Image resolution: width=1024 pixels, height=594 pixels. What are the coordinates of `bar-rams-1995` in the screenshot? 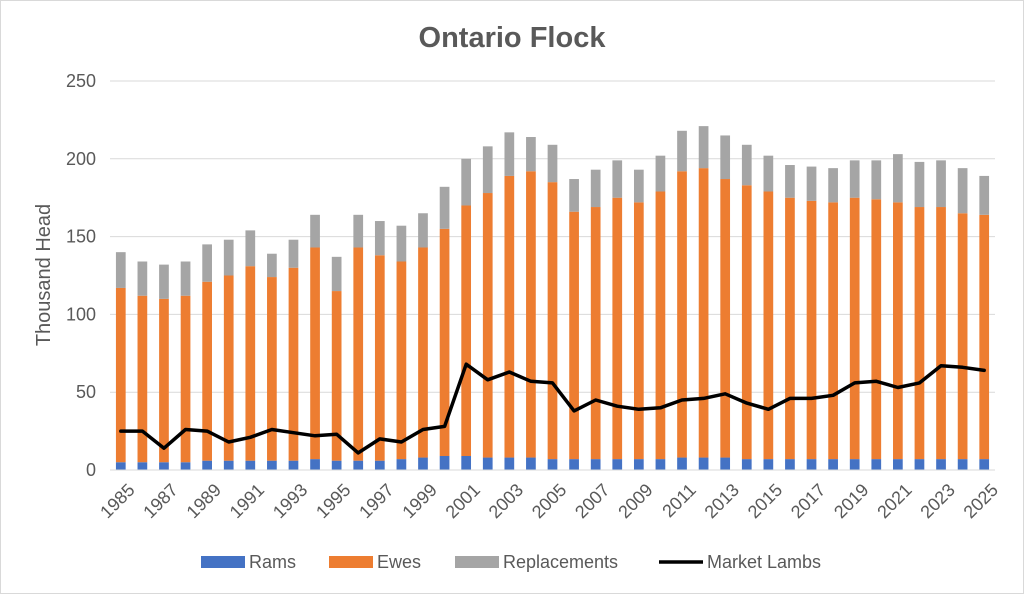 It's located at (336, 465).